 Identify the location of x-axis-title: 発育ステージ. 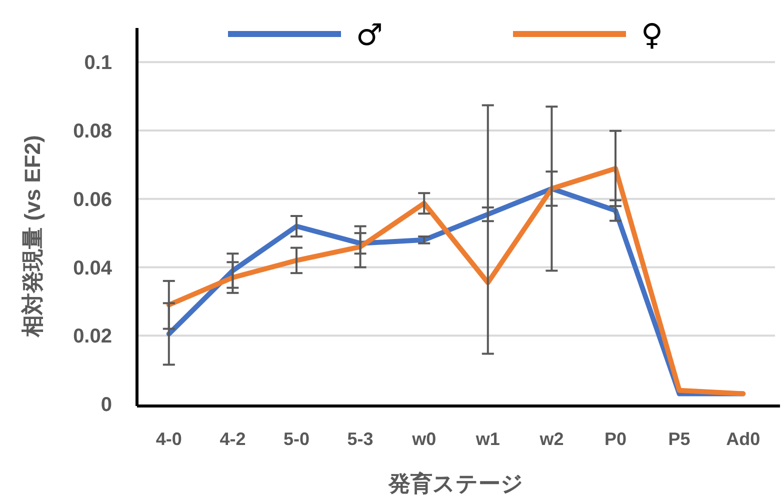
(456, 483).